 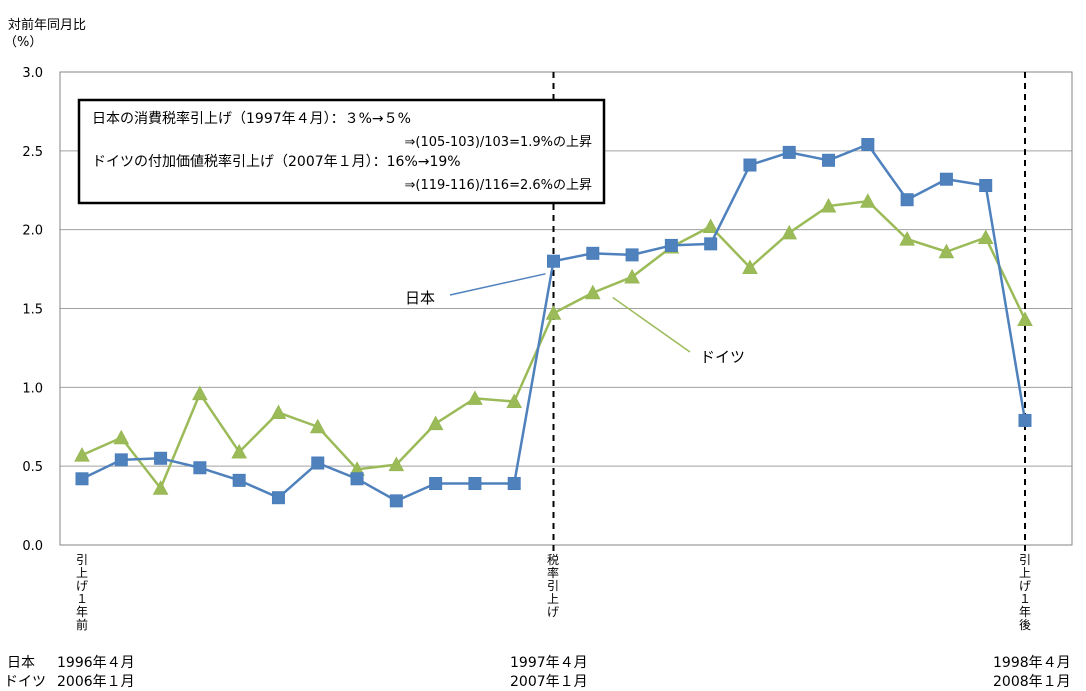 I want to click on y-tick-label: 0.5, so click(x=32, y=467).